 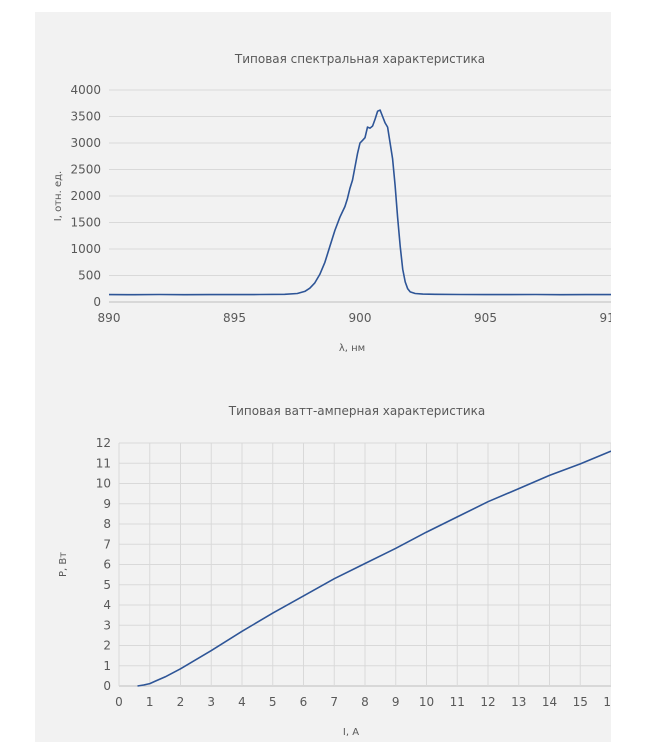 I want to click on x-tick-label: 11, so click(x=457, y=702).